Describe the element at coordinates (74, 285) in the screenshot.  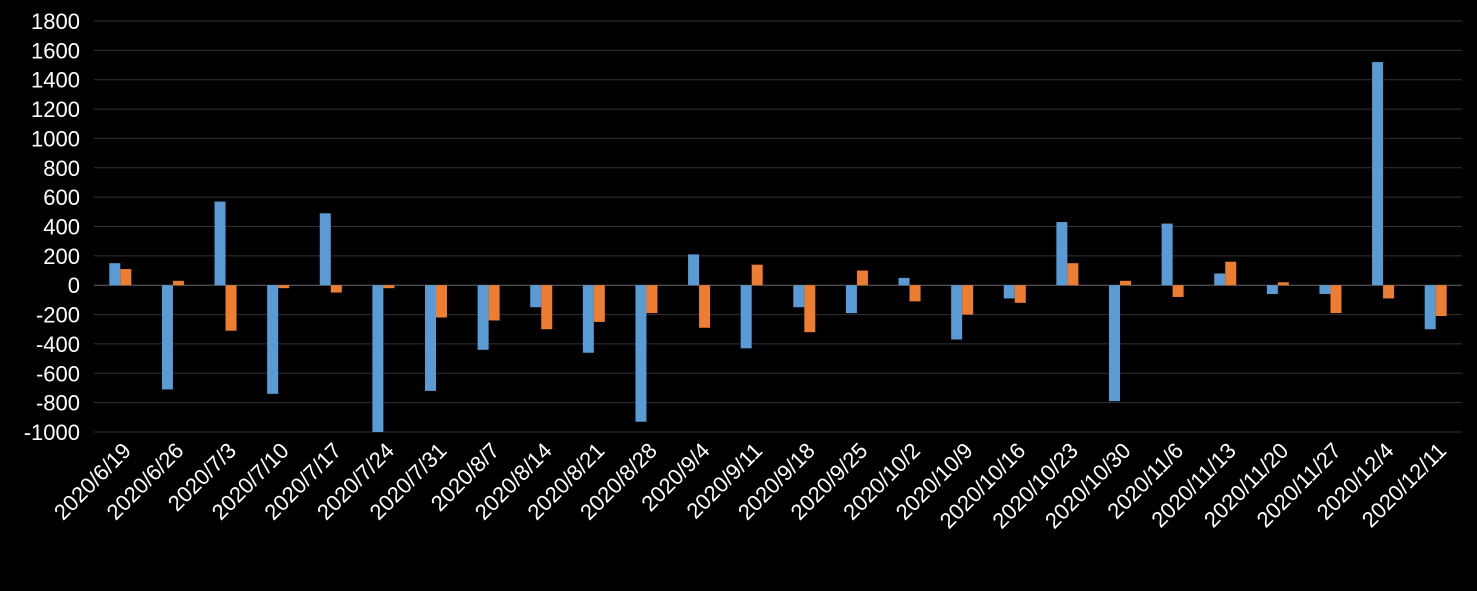
I see `y-tick-label: 0` at that location.